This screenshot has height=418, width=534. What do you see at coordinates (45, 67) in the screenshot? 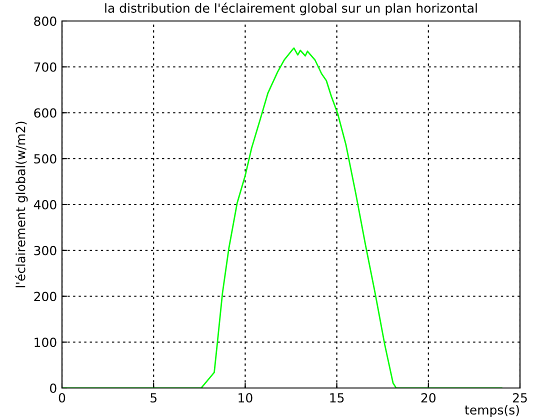
I see `y-tick-label: 700` at bounding box center [45, 67].